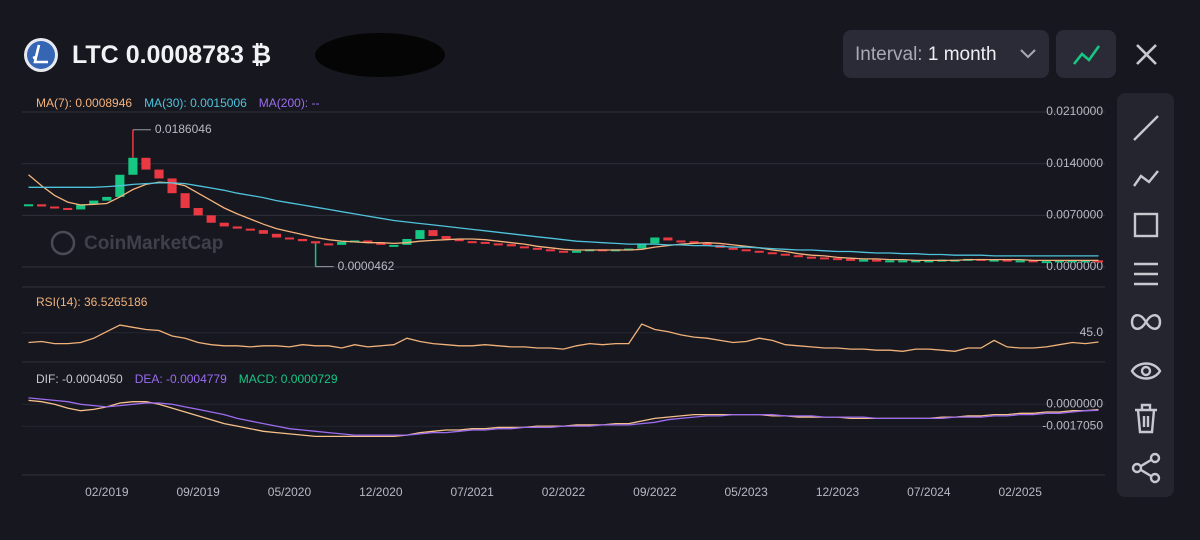  Describe the element at coordinates (366, 266) in the screenshot. I see `annotation-label: 0.0000462` at that location.